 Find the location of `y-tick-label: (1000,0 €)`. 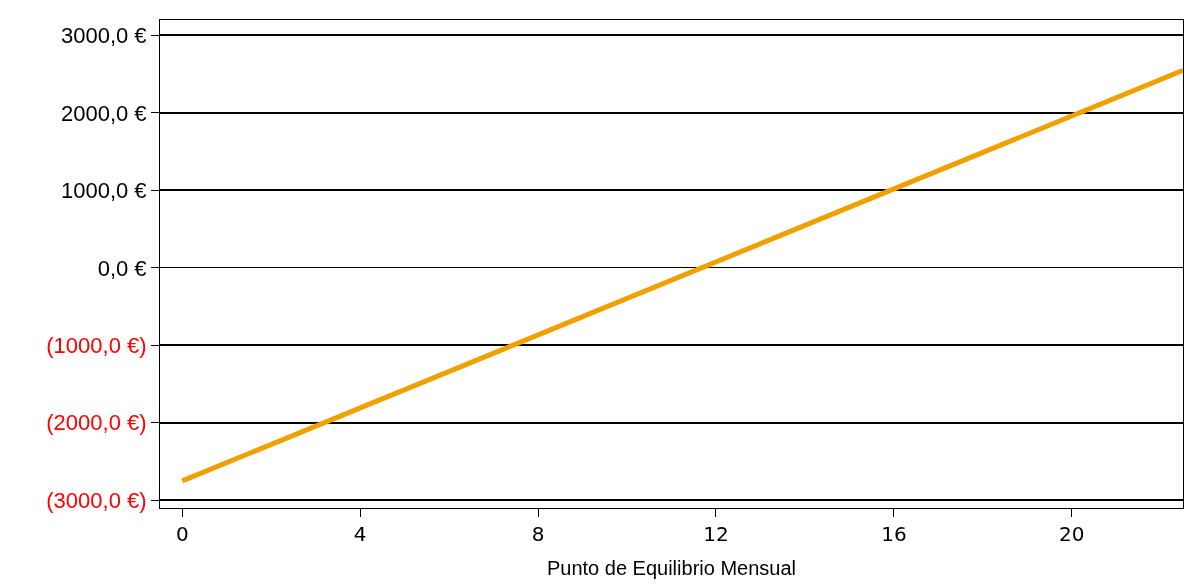

y-tick-label: (1000,0 €) is located at coordinates (96, 346).